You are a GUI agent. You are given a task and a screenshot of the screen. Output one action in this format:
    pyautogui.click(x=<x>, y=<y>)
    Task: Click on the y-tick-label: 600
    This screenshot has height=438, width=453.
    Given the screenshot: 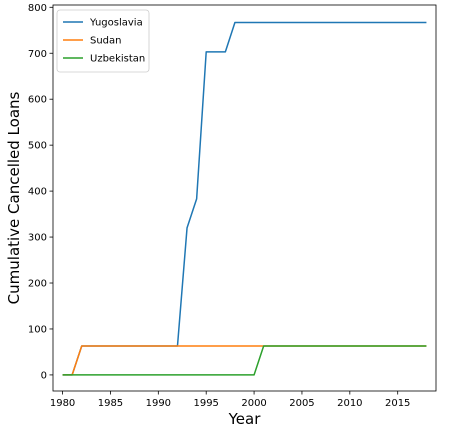 What is the action you would take?
    pyautogui.click(x=37, y=100)
    